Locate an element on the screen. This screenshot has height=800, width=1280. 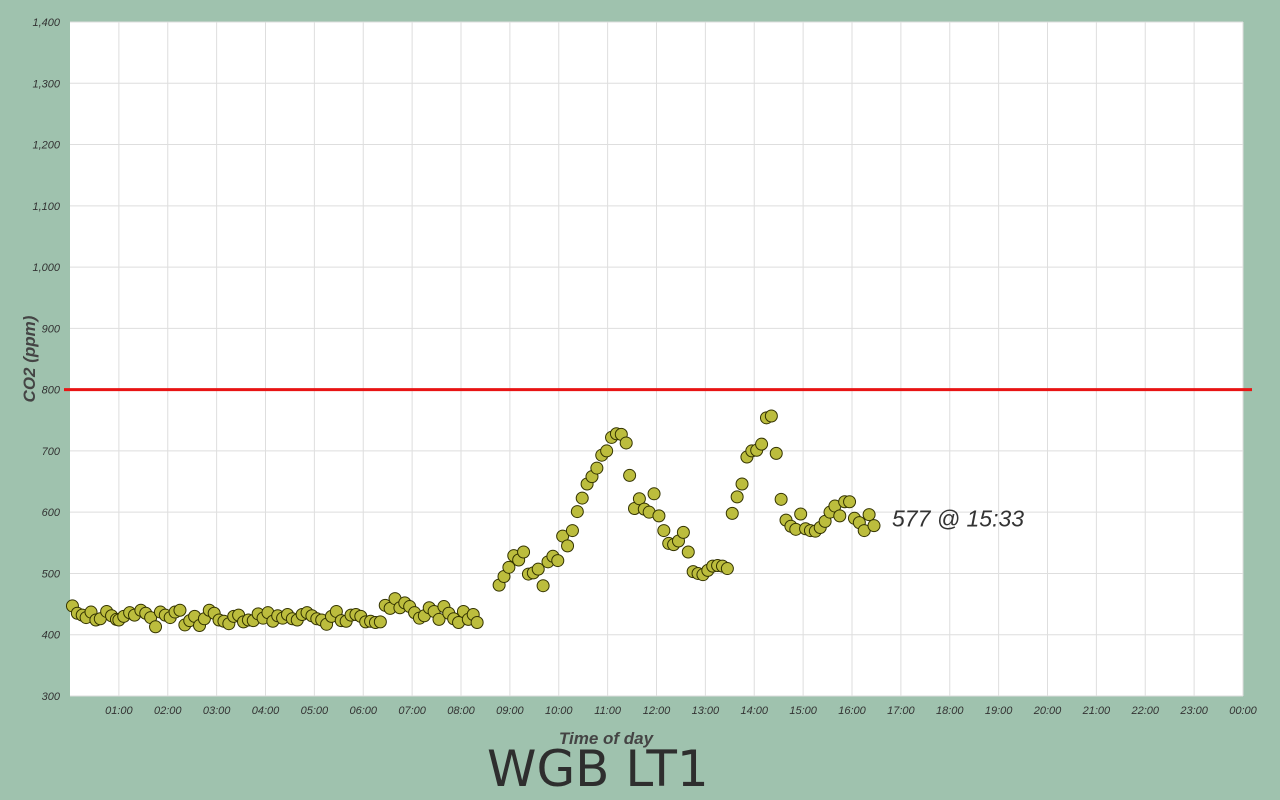
x-tick-label: 04:00 is located at coordinates (266, 711).